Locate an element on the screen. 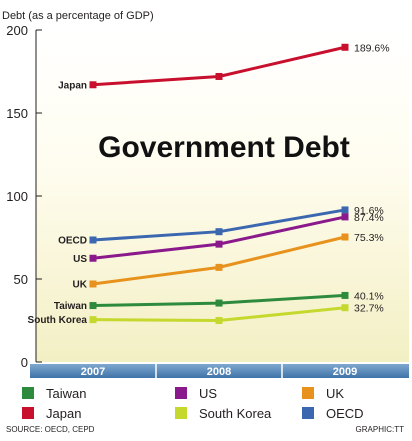 Image resolution: width=412 pixels, height=441 pixels. legend: Taiwan US UK Japan South Korea OECD is located at coordinates (206, 403).